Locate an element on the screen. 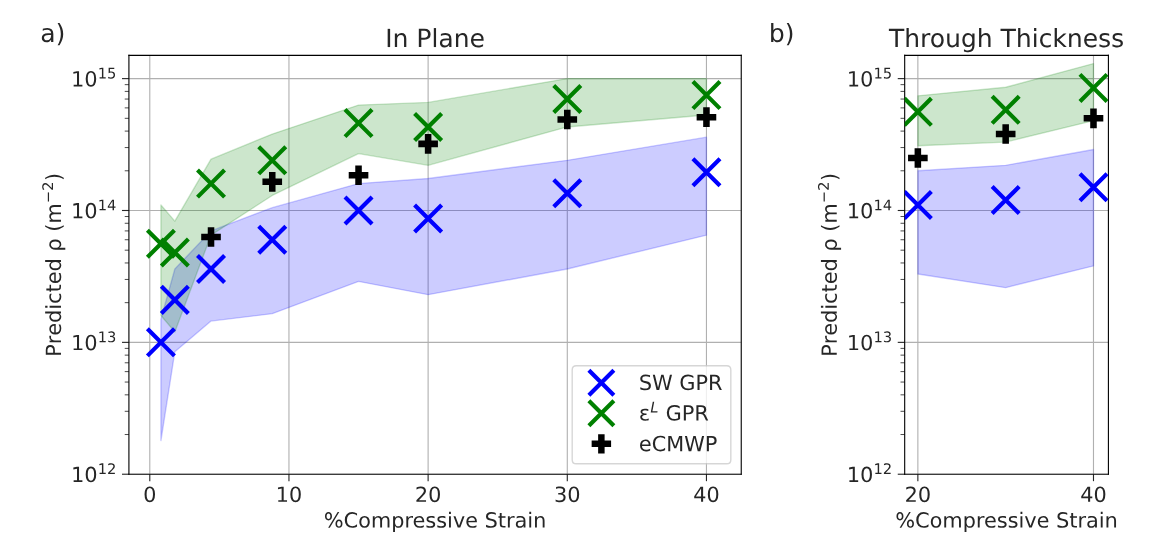 This screenshot has height=554, width=1151. x-tick-label: 0 is located at coordinates (150, 494).